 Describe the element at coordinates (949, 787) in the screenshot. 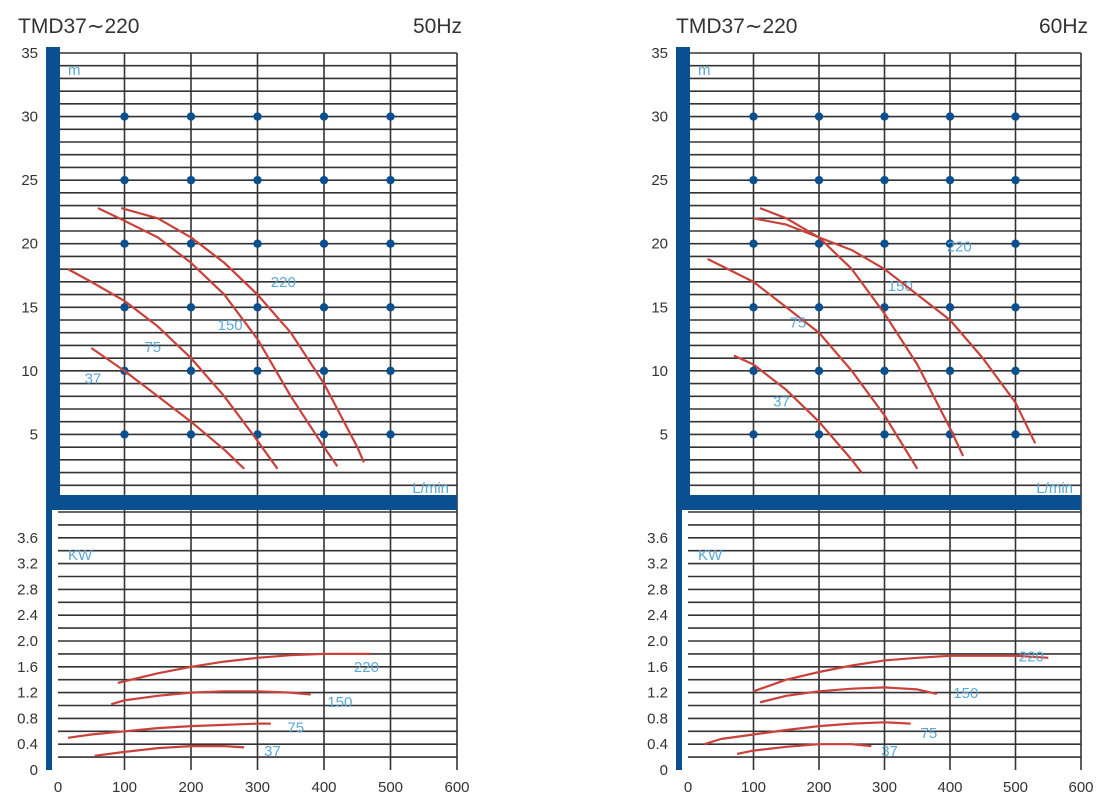

I see `x-tick-label: 400` at that location.